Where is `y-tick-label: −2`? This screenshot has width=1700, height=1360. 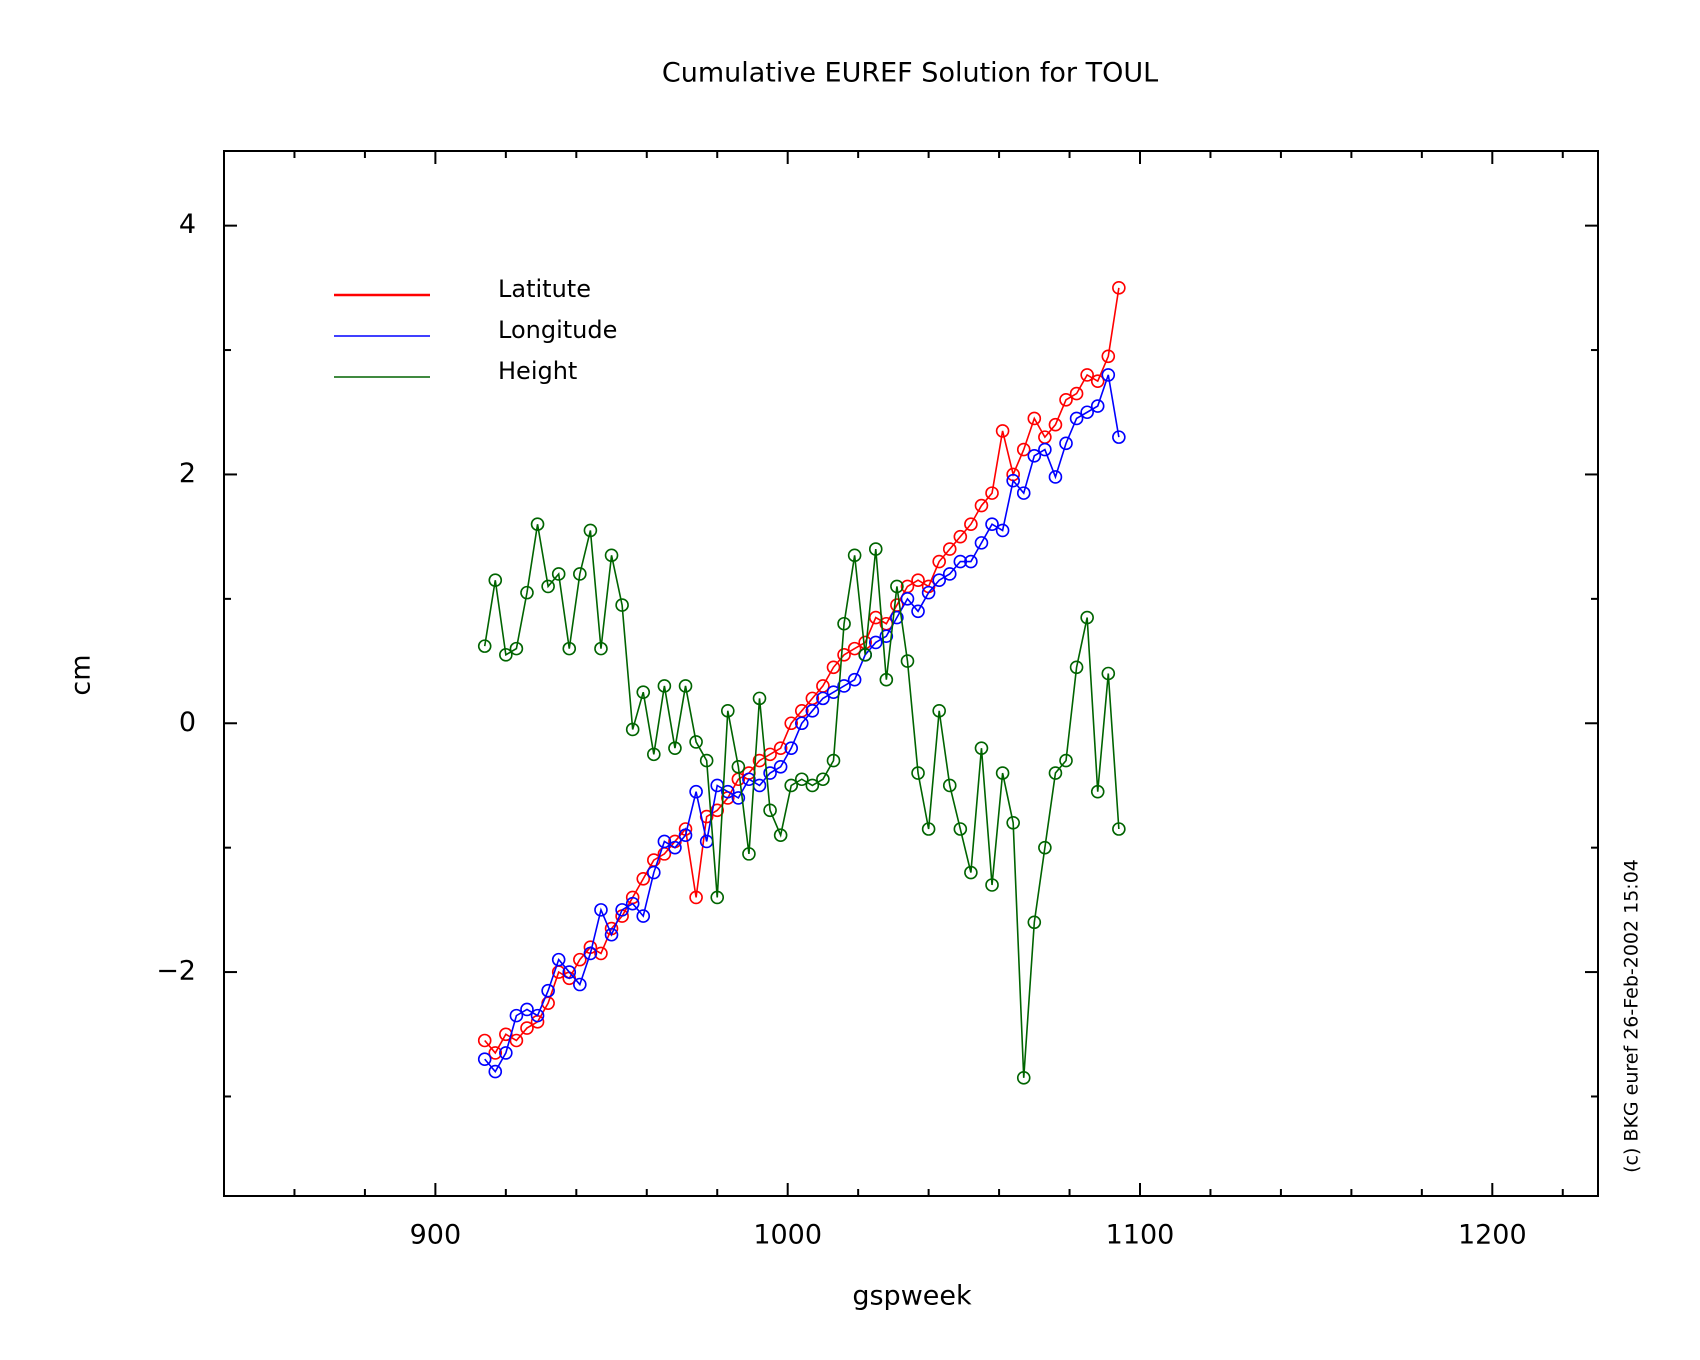 y-tick-label: −2 is located at coordinates (176, 971).